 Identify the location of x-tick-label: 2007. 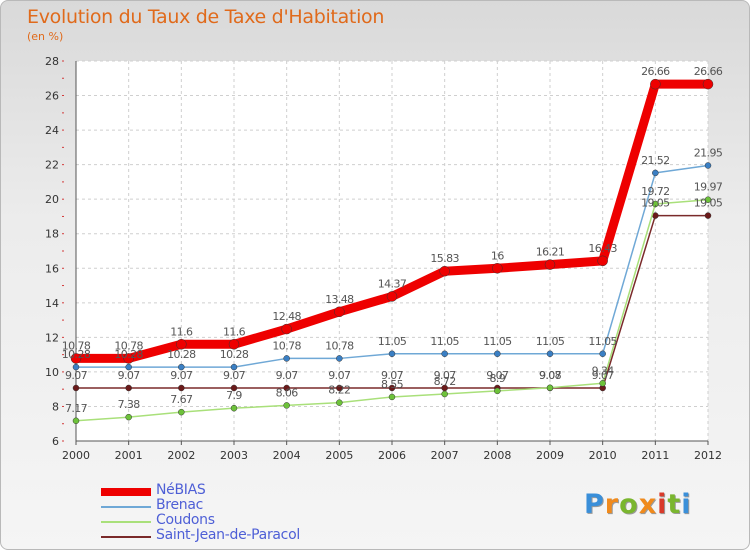
(445, 455).